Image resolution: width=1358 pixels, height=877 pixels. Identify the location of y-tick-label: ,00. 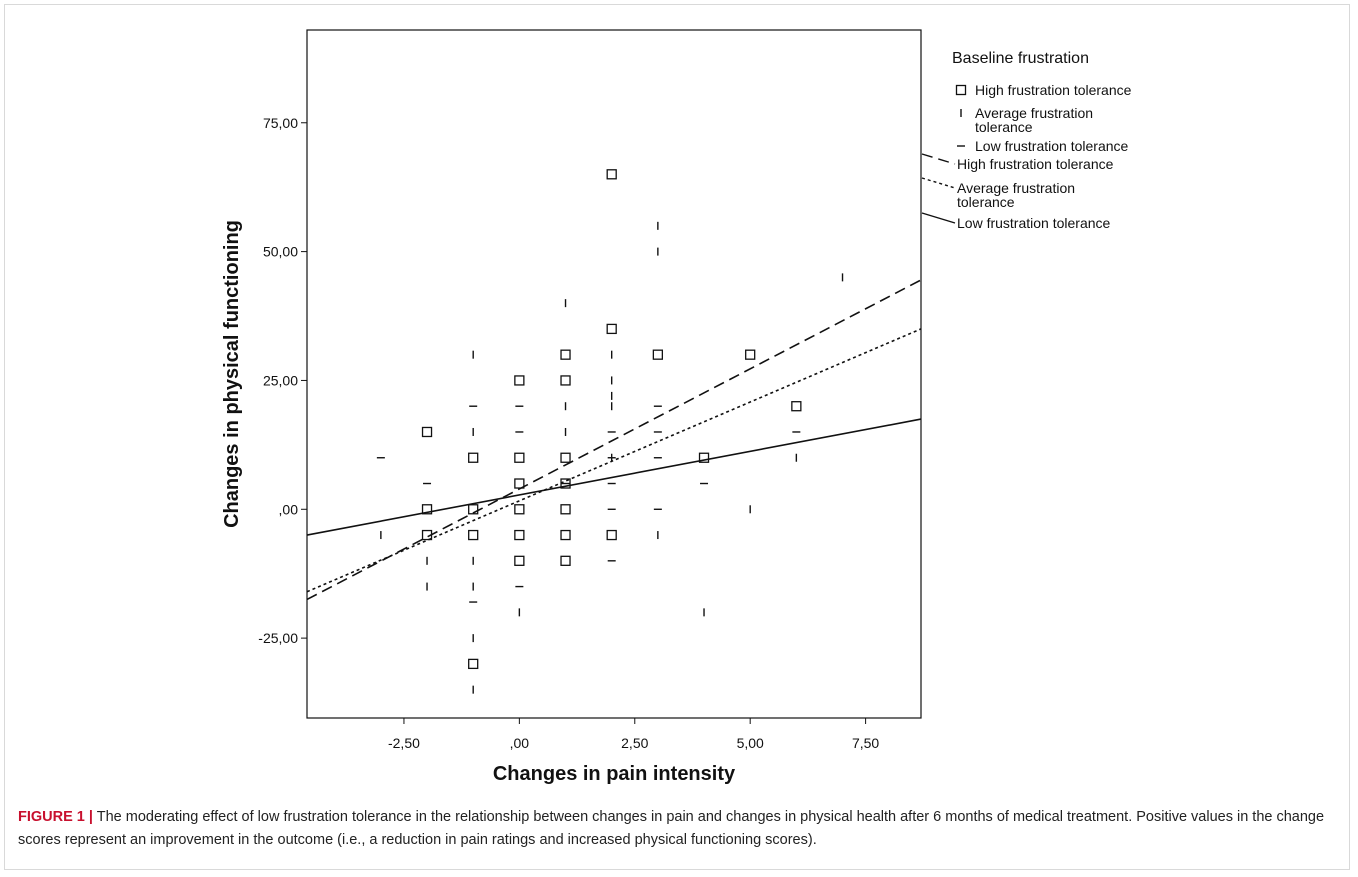
(289, 509).